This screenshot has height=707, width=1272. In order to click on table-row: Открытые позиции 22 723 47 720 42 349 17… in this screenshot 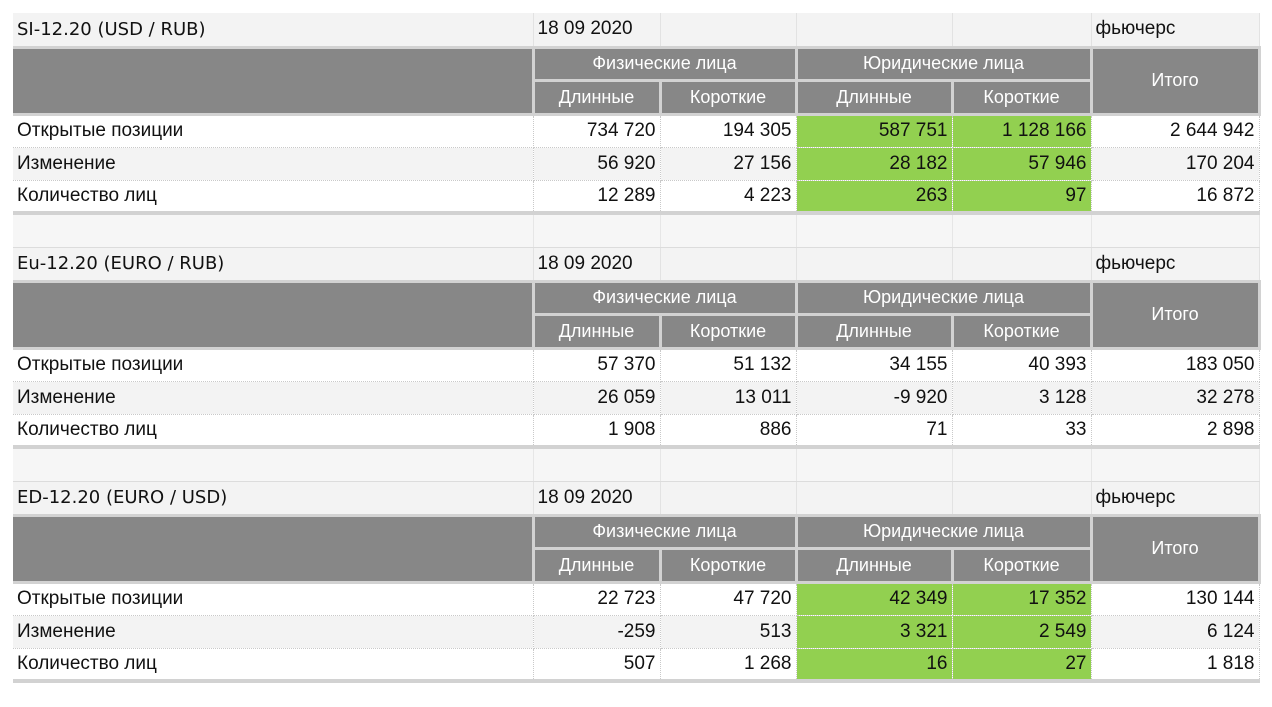, I will do `click(636, 599)`.